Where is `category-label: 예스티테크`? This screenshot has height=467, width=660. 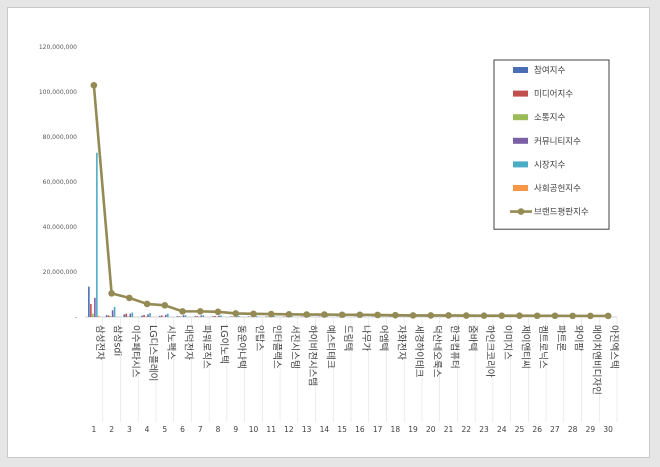
category-label: 예스티테크 is located at coordinates (329, 347).